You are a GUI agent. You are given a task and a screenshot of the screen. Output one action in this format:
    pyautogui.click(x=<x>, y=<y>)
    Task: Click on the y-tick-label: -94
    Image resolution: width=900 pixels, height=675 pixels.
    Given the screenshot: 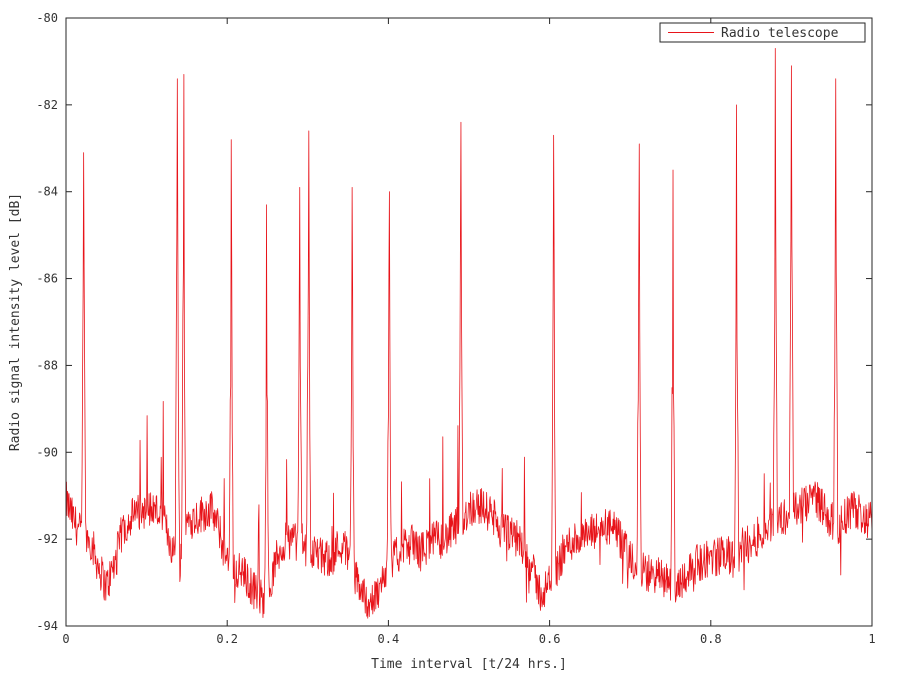 What is the action you would take?
    pyautogui.click(x=47, y=626)
    